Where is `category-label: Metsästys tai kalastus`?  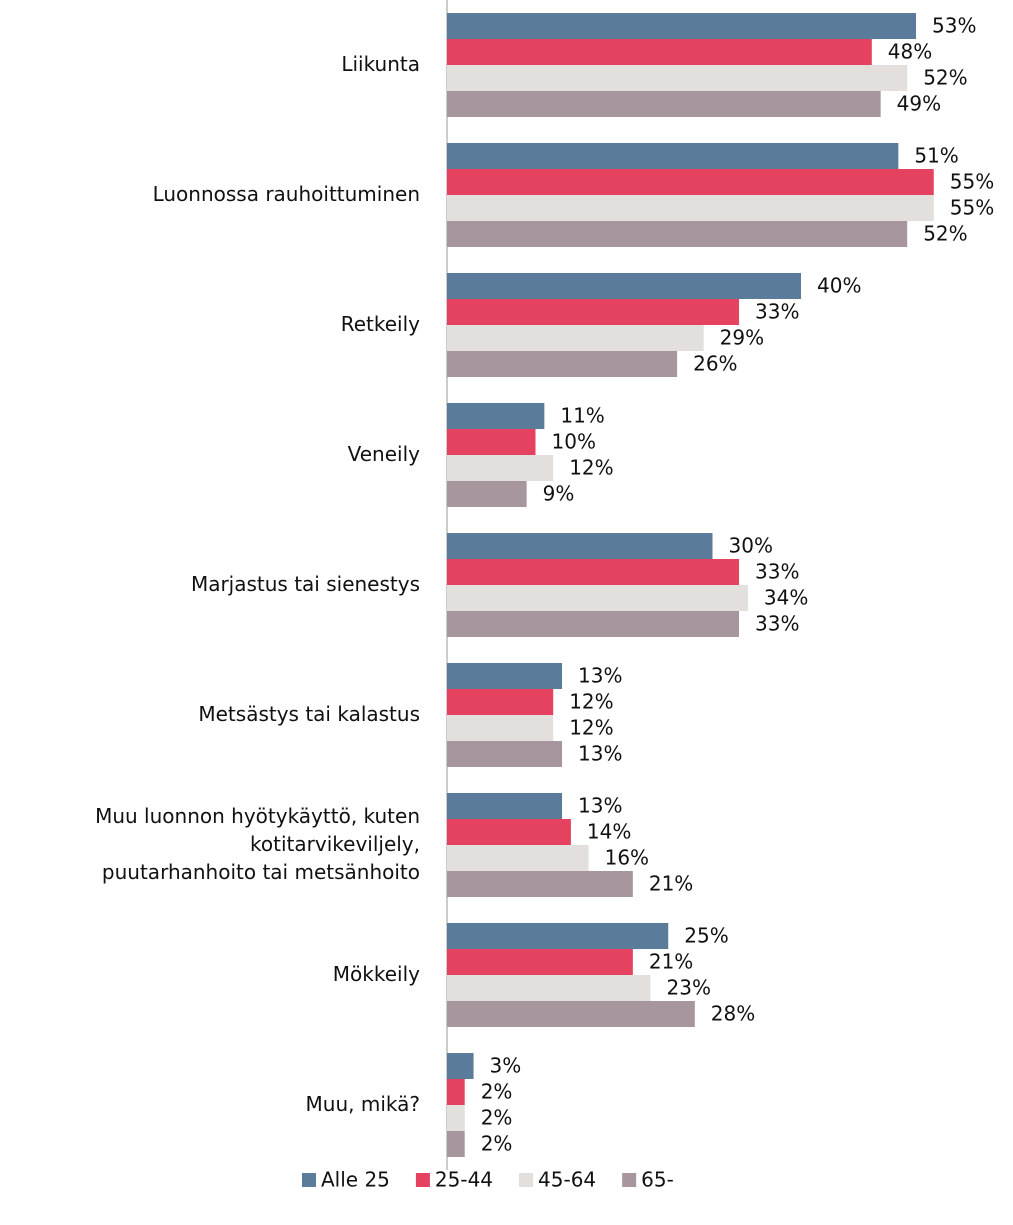
category-label: Metsästys tai kalastus is located at coordinates (309, 714).